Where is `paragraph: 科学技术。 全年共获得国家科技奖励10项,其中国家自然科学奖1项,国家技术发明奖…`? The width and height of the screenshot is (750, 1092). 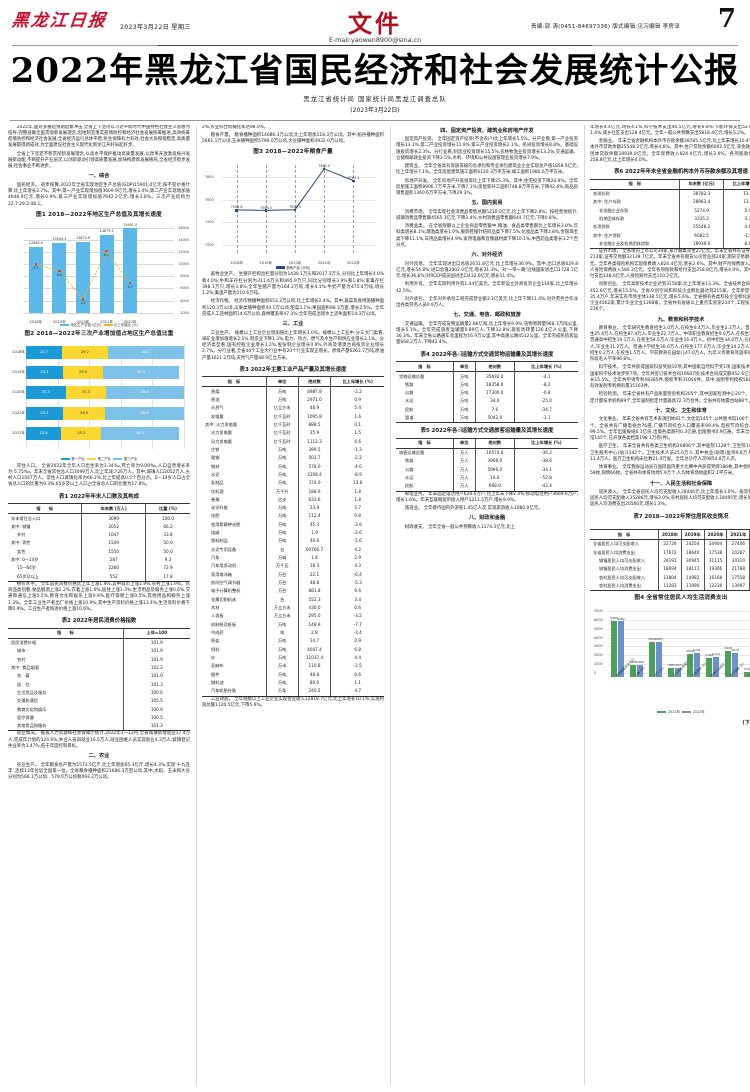 paragraph: 科学技术。 全年共获得国家科技奖励10项,其中国家自然科学奖1项,国家技术发明奖… is located at coordinates (670, 377).